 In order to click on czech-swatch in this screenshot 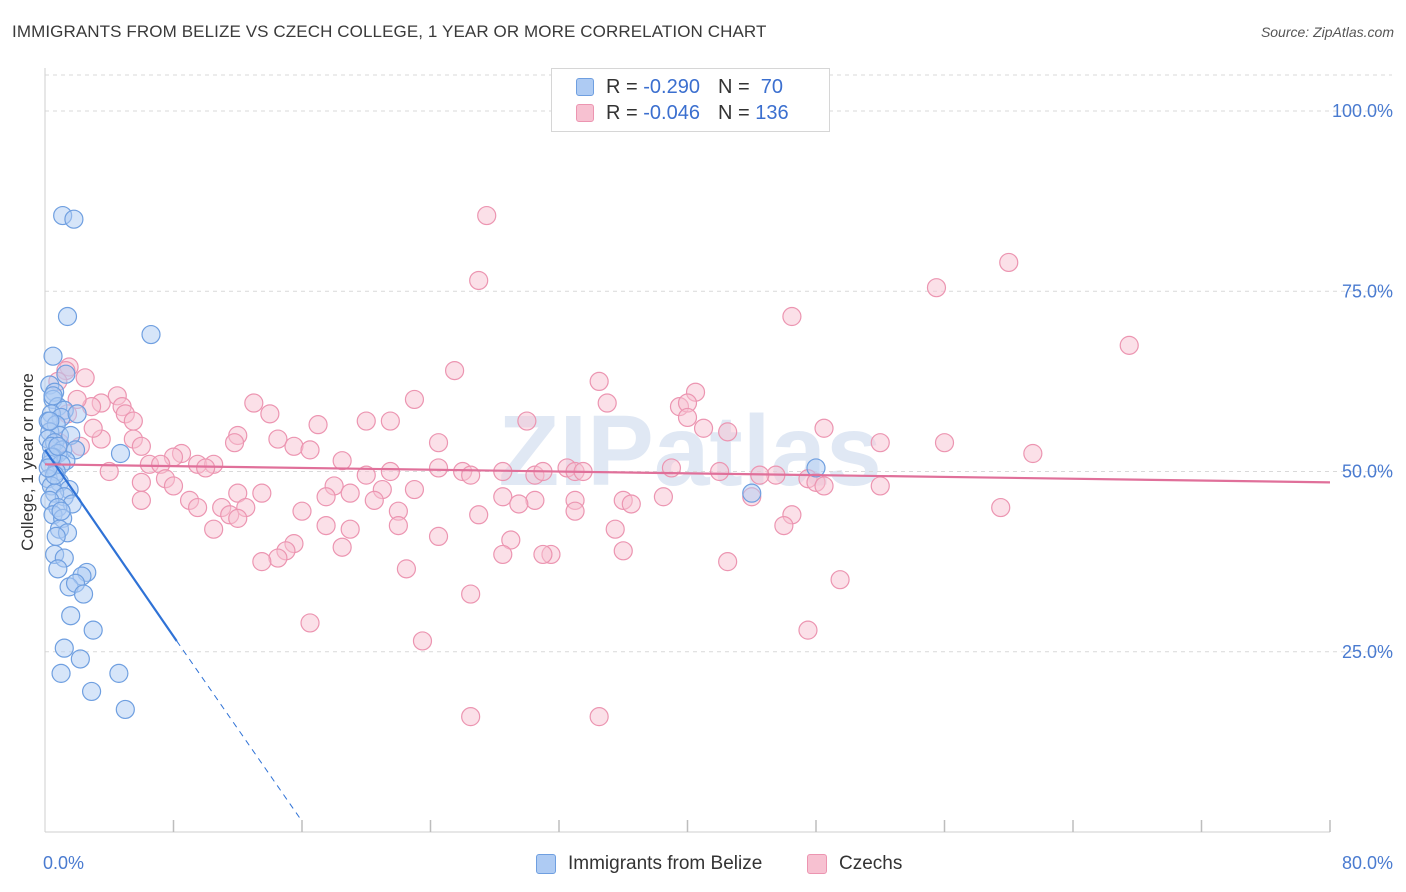, I will do `click(585, 113)`.